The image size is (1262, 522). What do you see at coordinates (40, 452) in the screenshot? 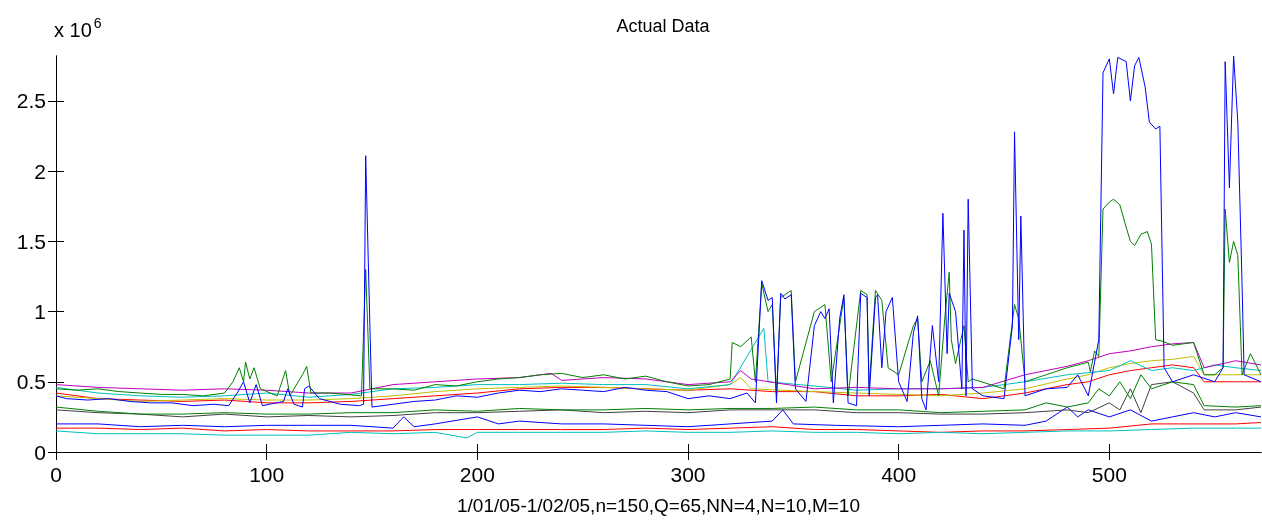
I see `y-tick-label: 0` at bounding box center [40, 452].